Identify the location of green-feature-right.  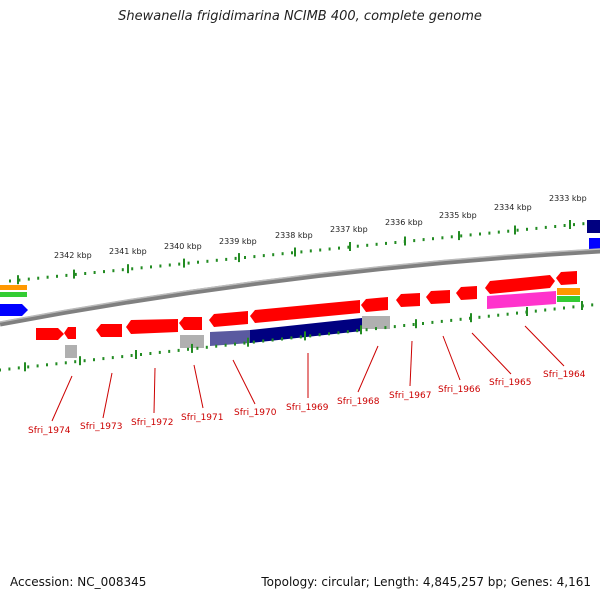
(568, 299).